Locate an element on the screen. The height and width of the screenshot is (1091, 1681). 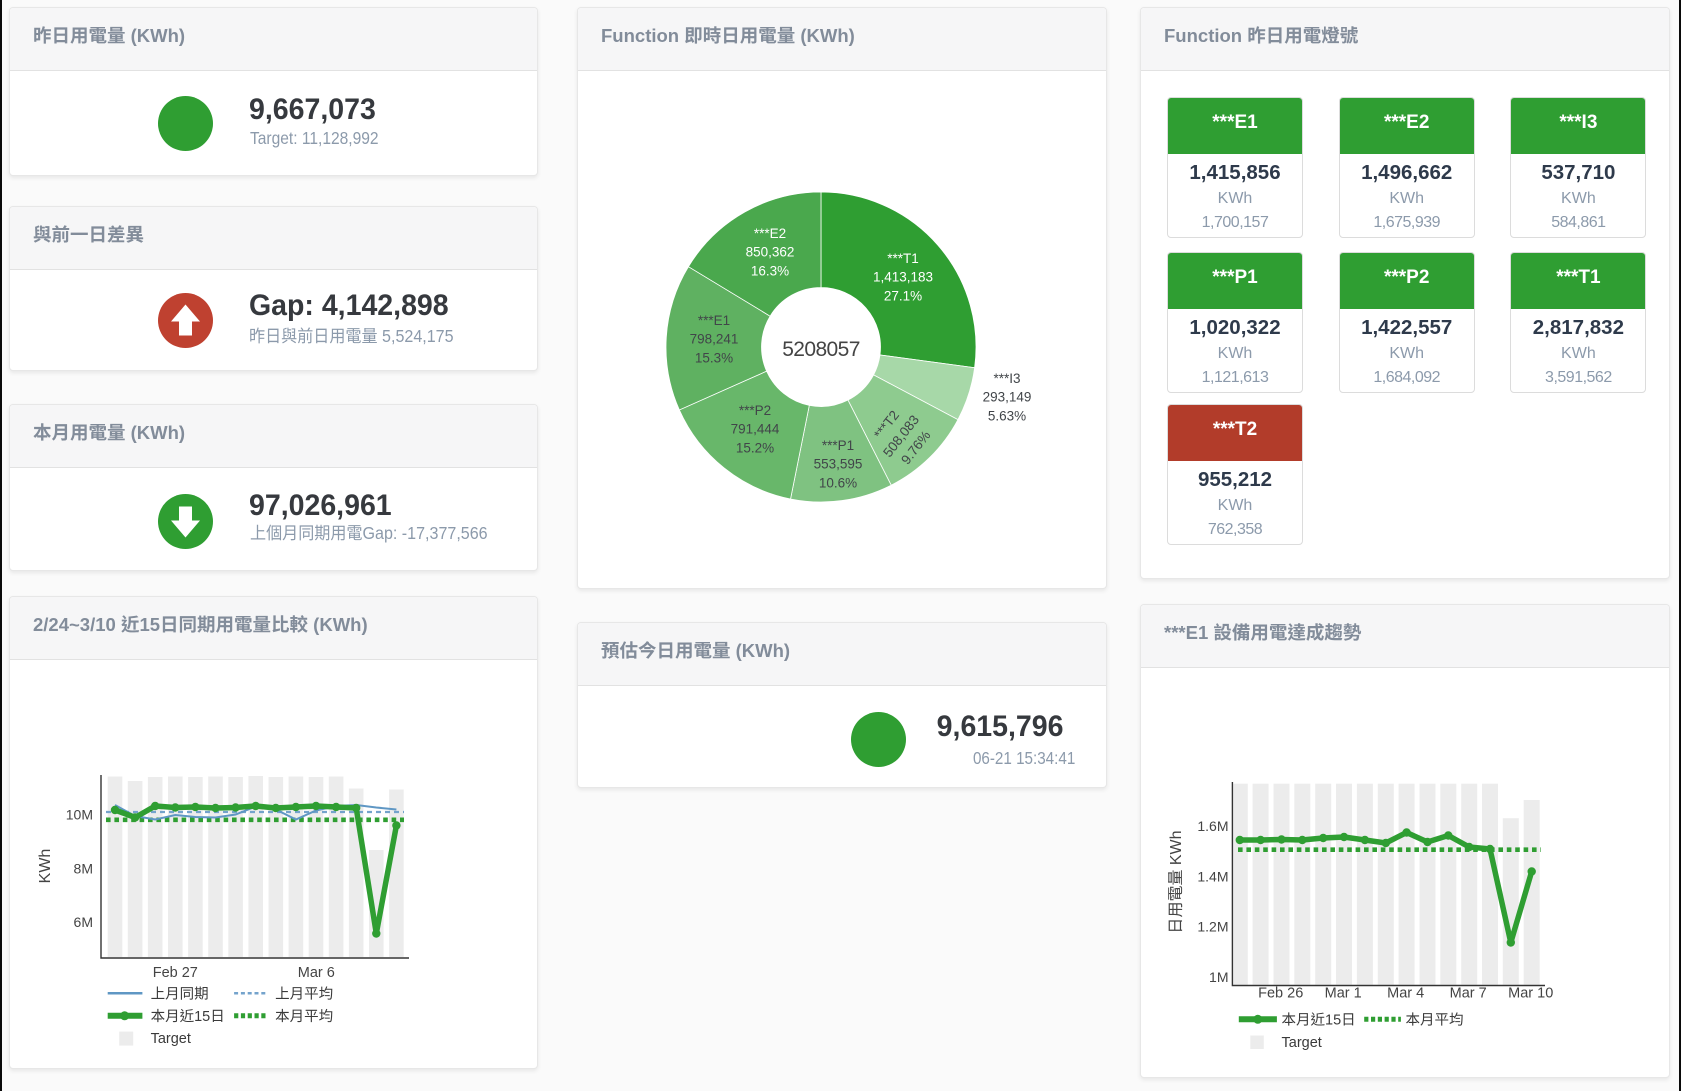
svg-text: ***I3 is located at coordinates (1006, 378).